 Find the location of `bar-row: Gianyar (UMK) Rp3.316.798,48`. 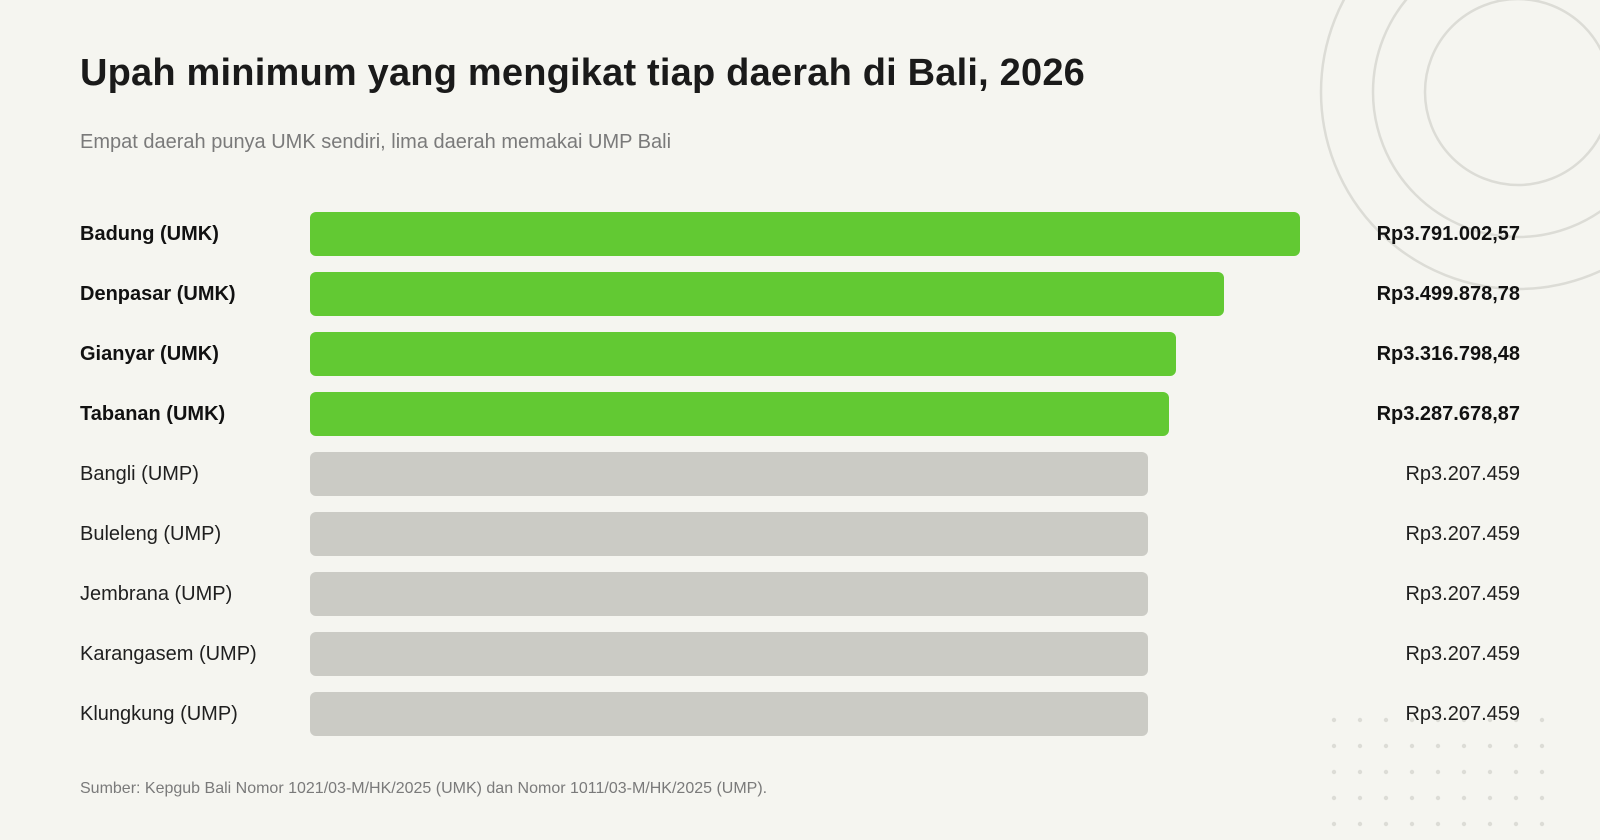

bar-row: Gianyar (UMK) Rp3.316.798,48 is located at coordinates (800, 354).